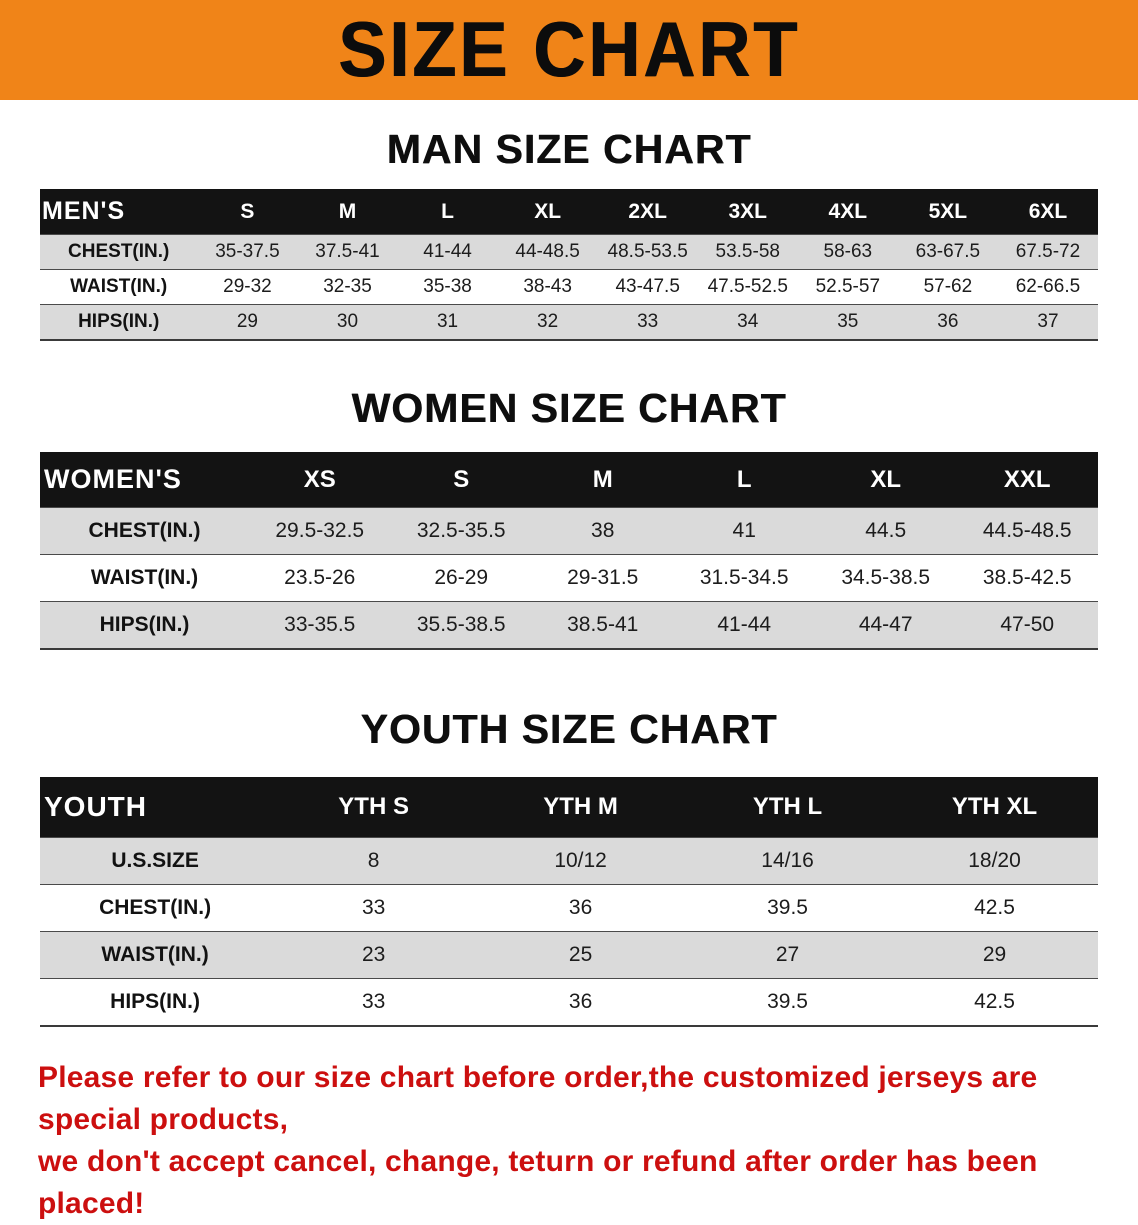 The height and width of the screenshot is (1225, 1138). I want to click on table-row: U.S.SIZE 8 10/12 14/16 18/20, so click(569, 861).